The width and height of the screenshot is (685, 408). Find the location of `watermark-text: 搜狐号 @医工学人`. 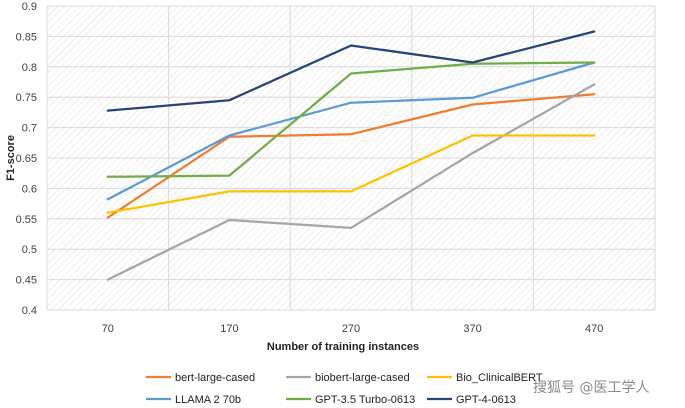

watermark-text: 搜狐号 @医工学人 is located at coordinates (591, 388).